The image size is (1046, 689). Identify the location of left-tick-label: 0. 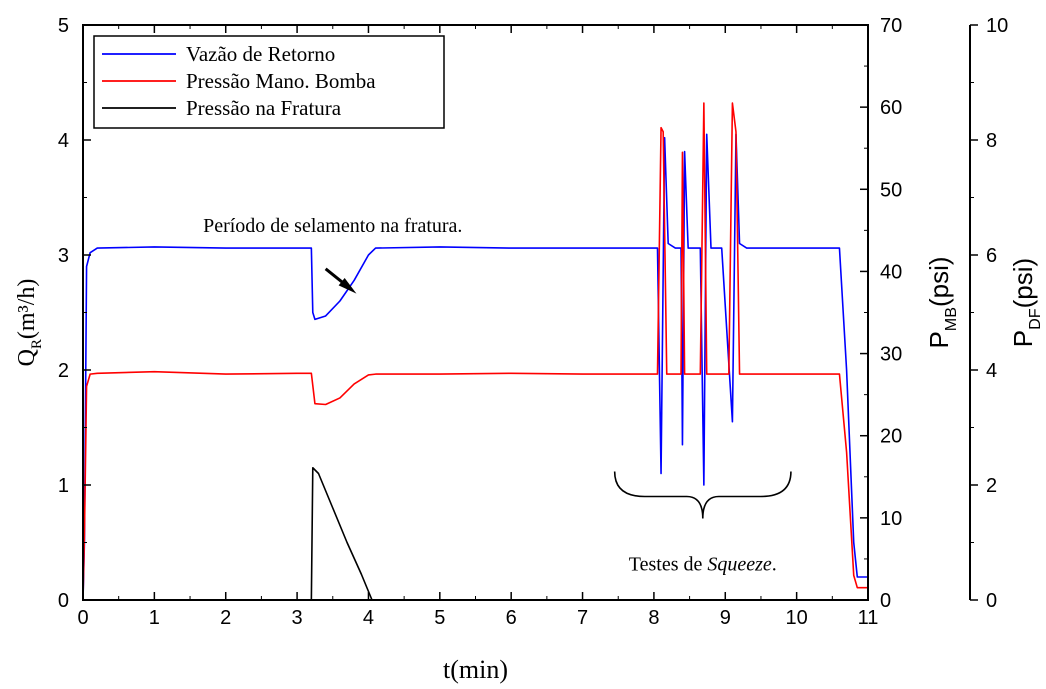
(63, 601).